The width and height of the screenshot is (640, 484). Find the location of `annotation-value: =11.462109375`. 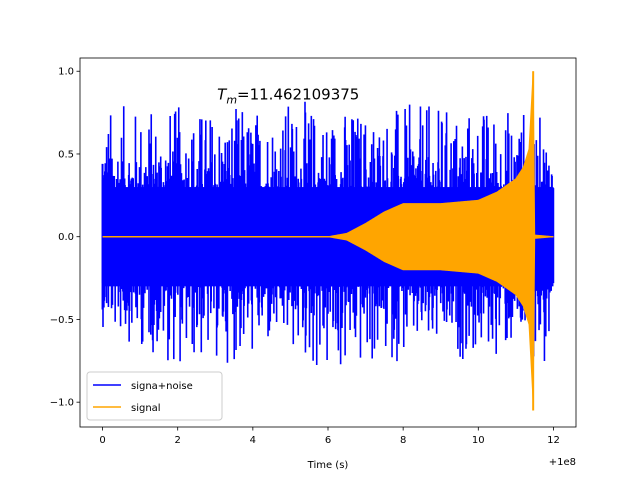

annotation-value: =11.462109375 is located at coordinates (298, 94).